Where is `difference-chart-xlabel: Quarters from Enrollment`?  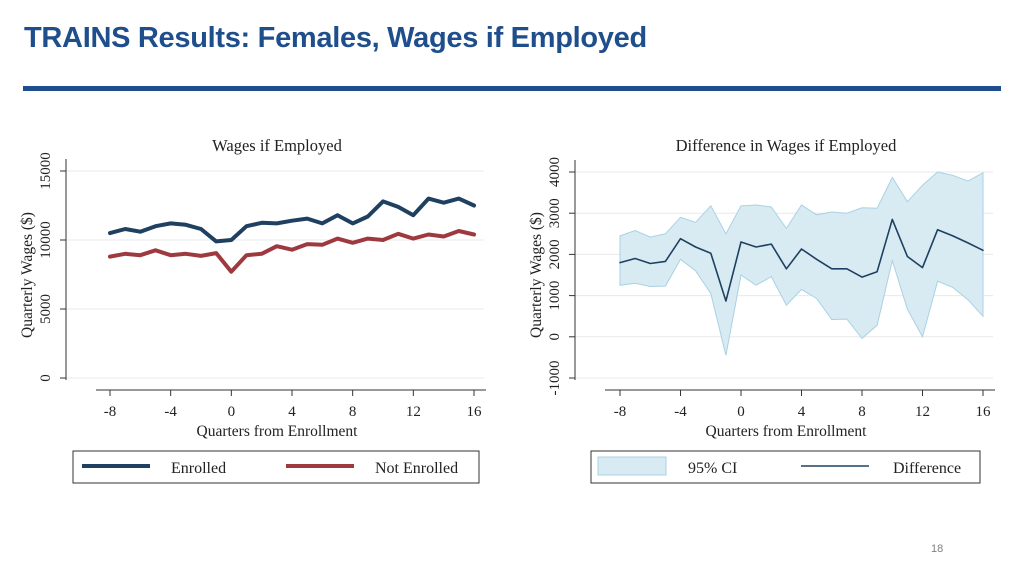
difference-chart-xlabel: Quarters from Enrollment is located at coordinates (787, 431).